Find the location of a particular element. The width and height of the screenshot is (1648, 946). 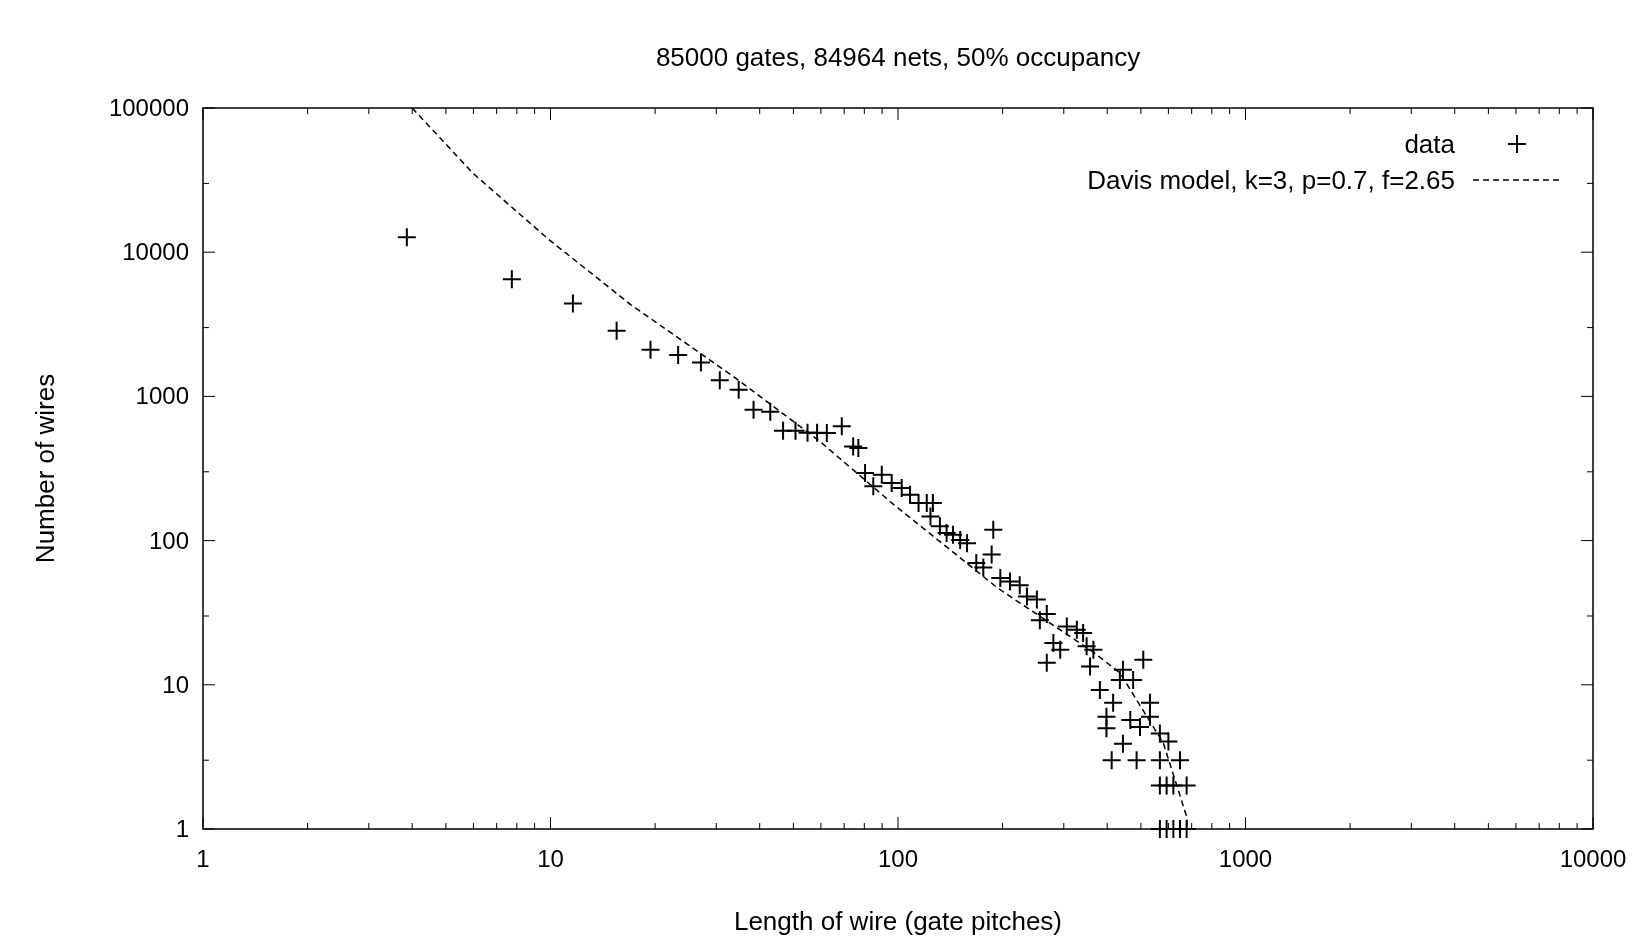

x-tick-label: 10 is located at coordinates (550, 858).